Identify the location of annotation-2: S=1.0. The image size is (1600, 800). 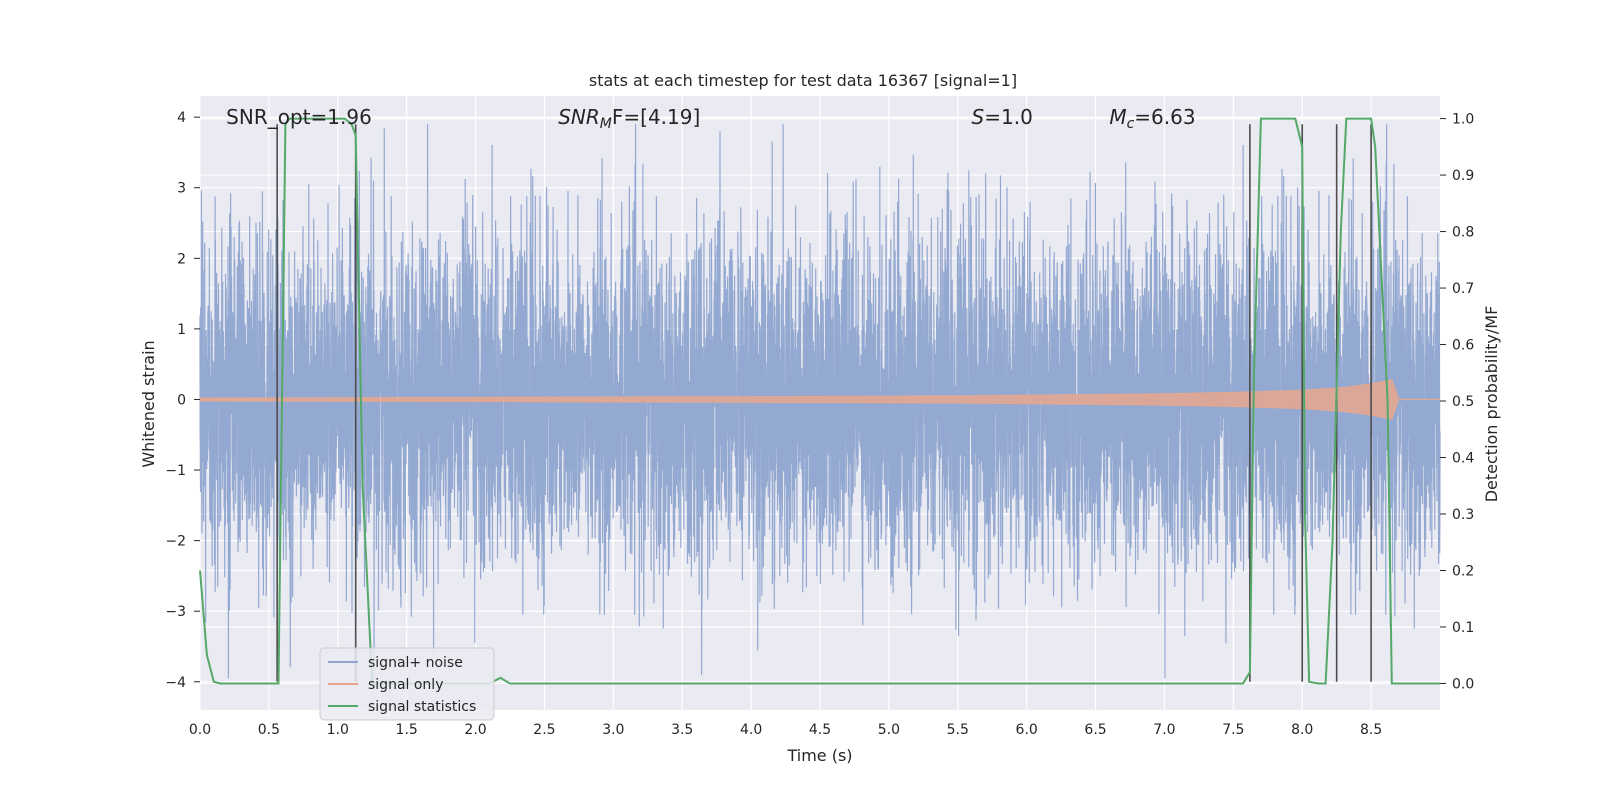
(1002, 117).